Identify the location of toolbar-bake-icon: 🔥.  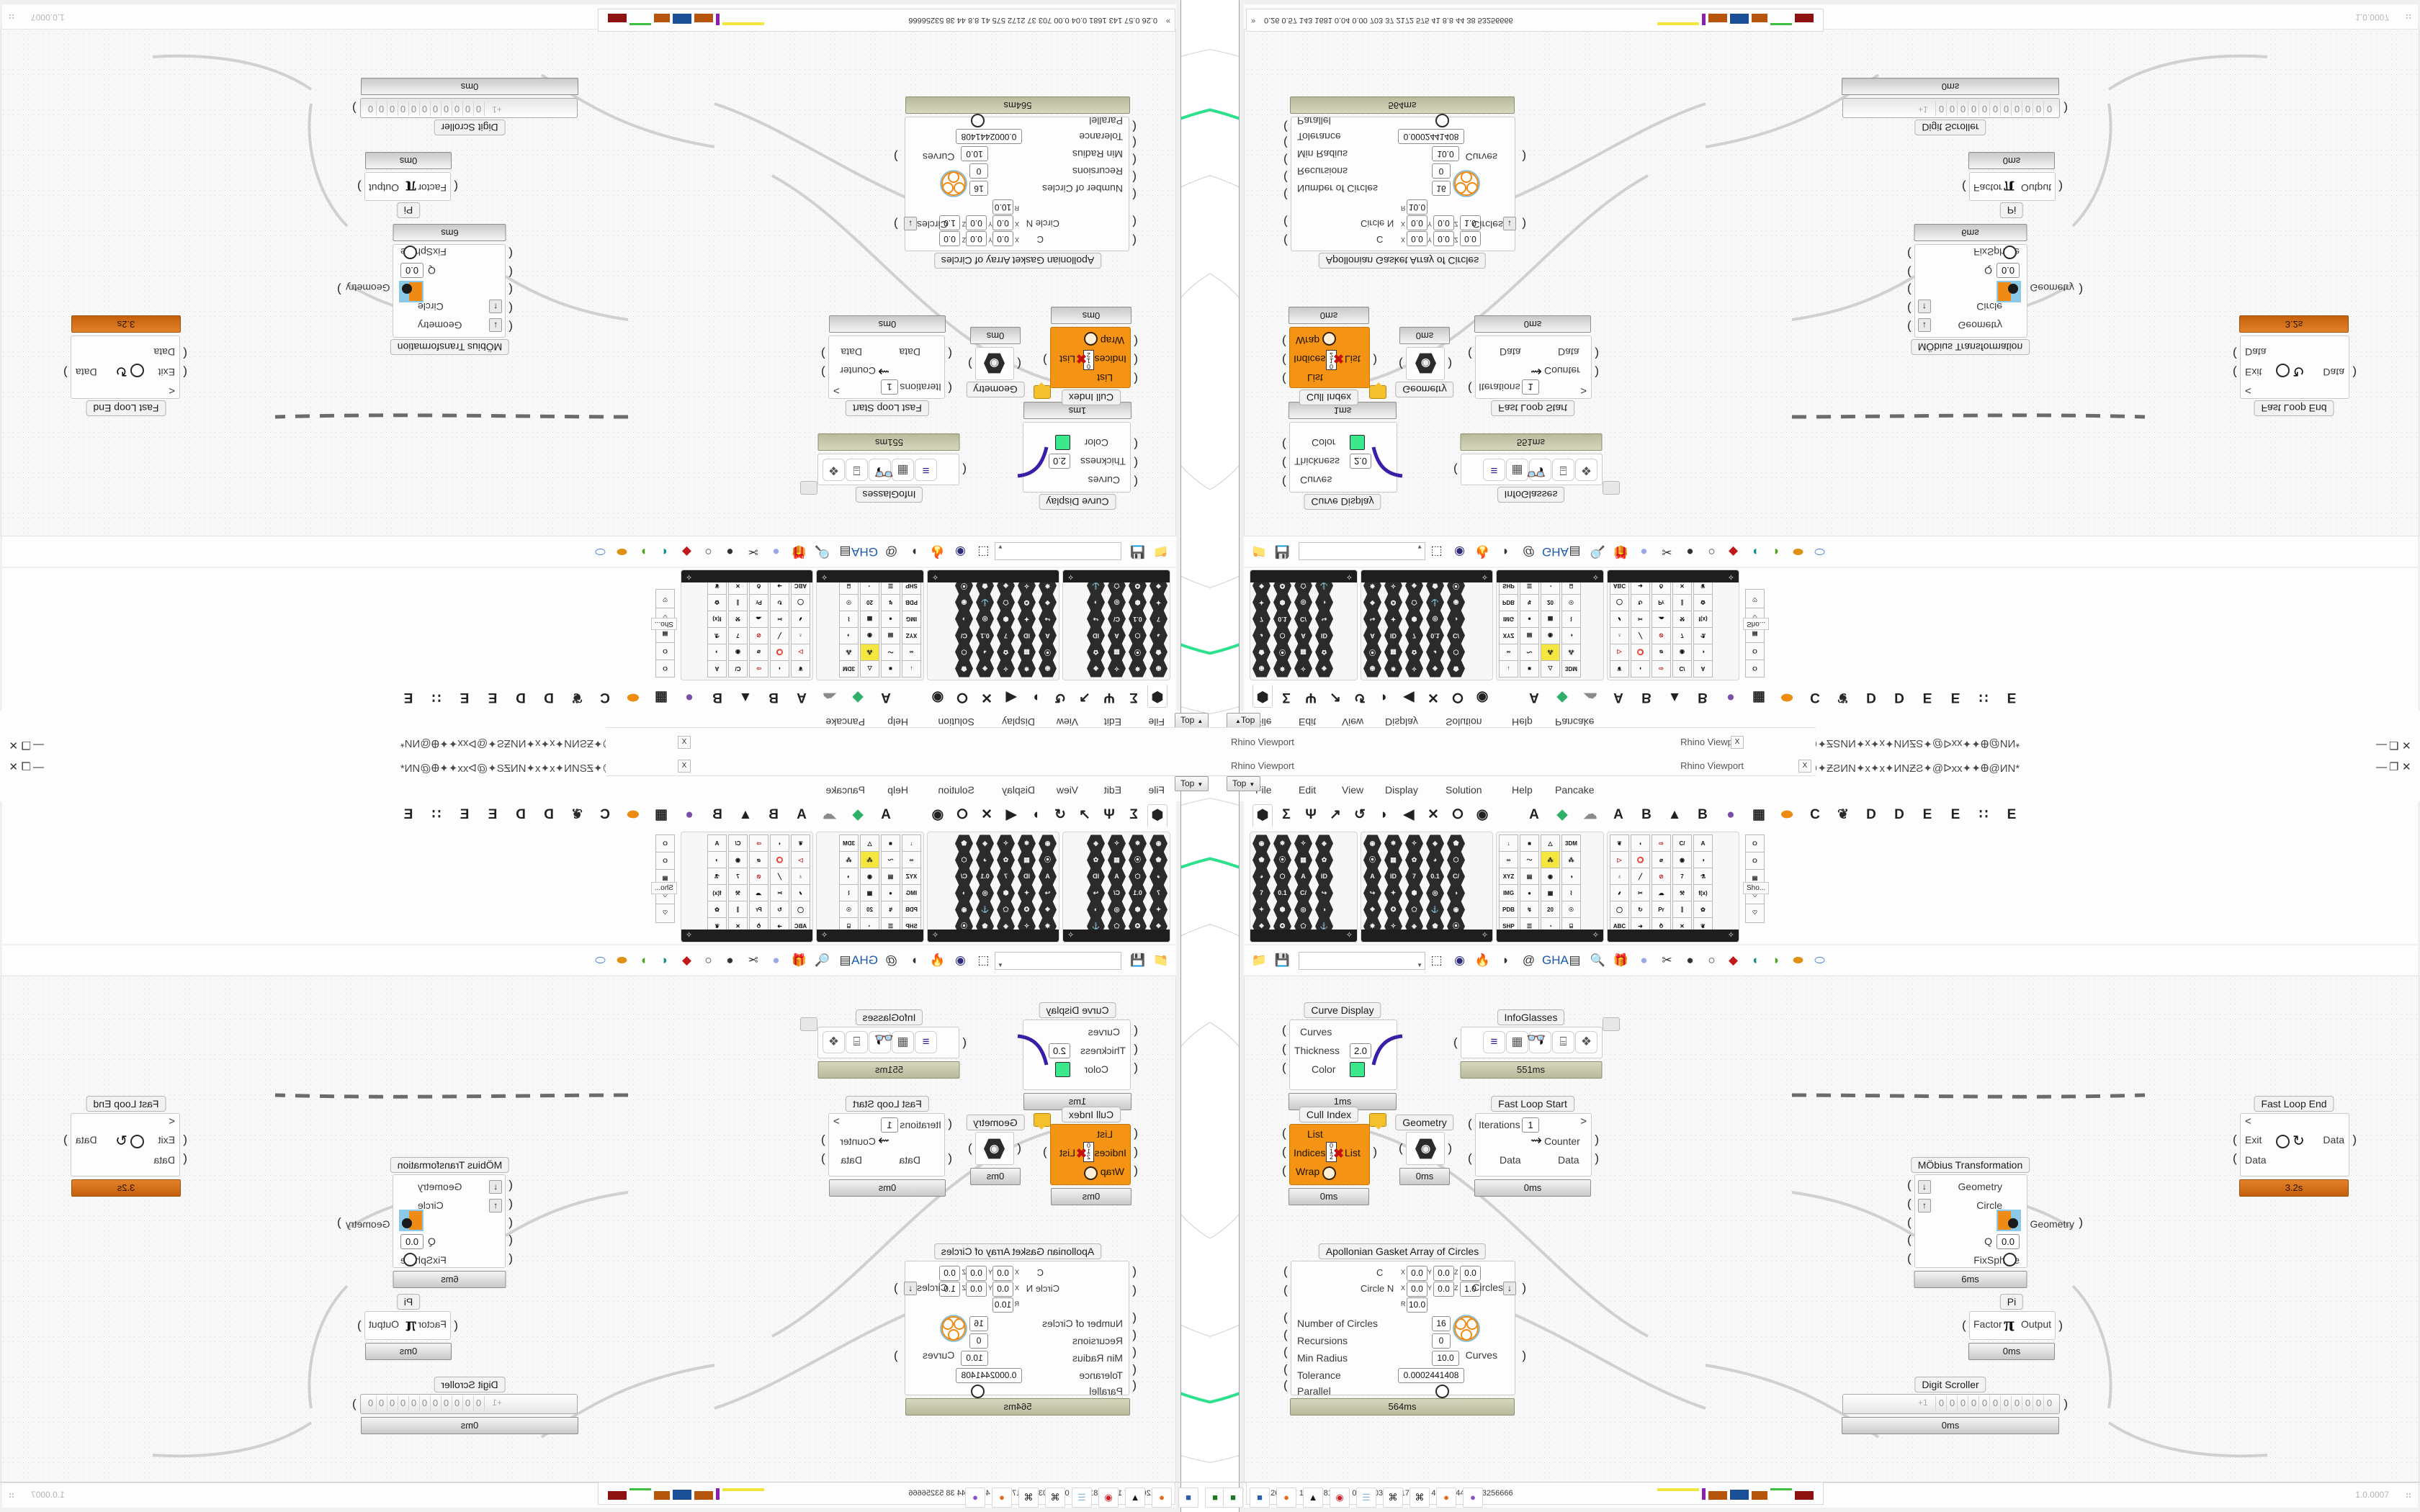
(937, 552).